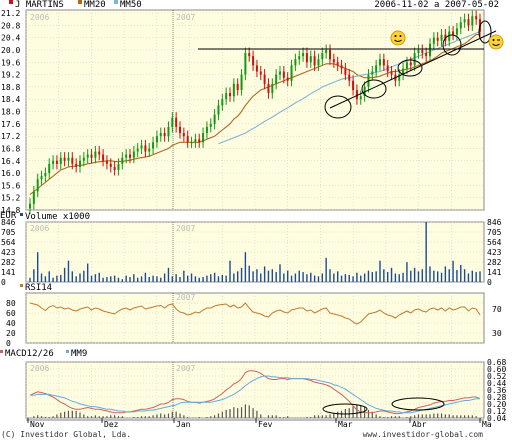 This screenshot has width=512, height=440. Describe the element at coordinates (10, 210) in the screenshot. I see `price-ytick-label: 14.8` at that location.